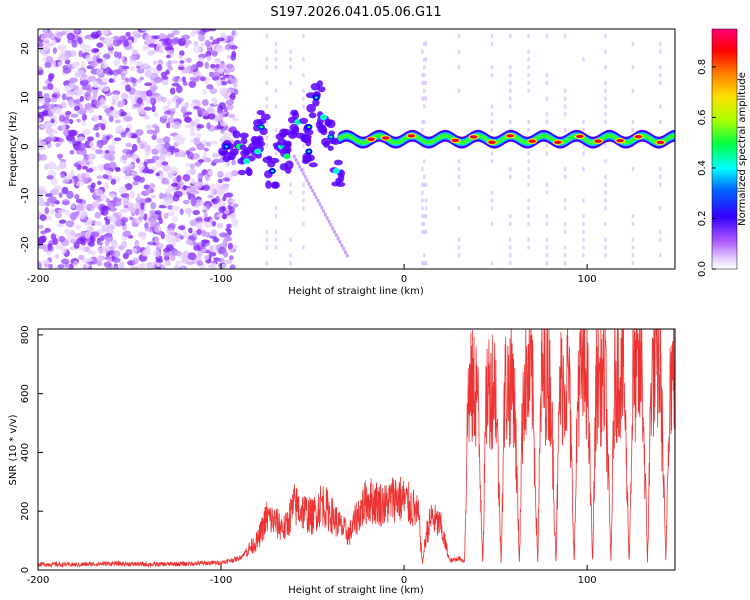 Image resolution: width=750 pixels, height=600 pixels. What do you see at coordinates (702, 219) in the screenshot?
I see `colorbar-tick-label: 0.2` at bounding box center [702, 219].